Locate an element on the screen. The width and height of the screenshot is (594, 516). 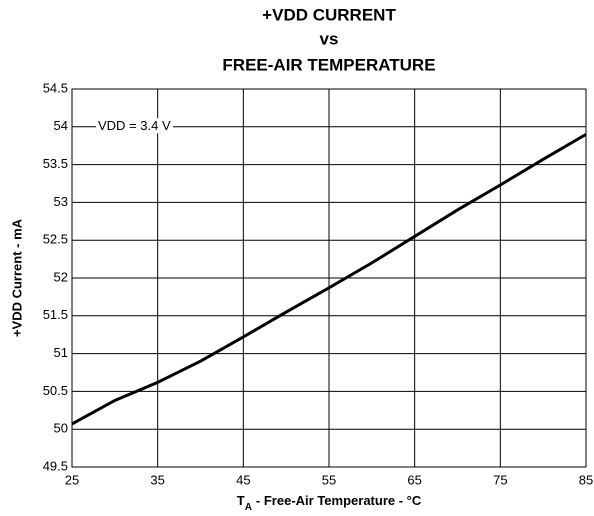
chart-title: FREE-AIR TEMPERATURE is located at coordinates (328, 64).